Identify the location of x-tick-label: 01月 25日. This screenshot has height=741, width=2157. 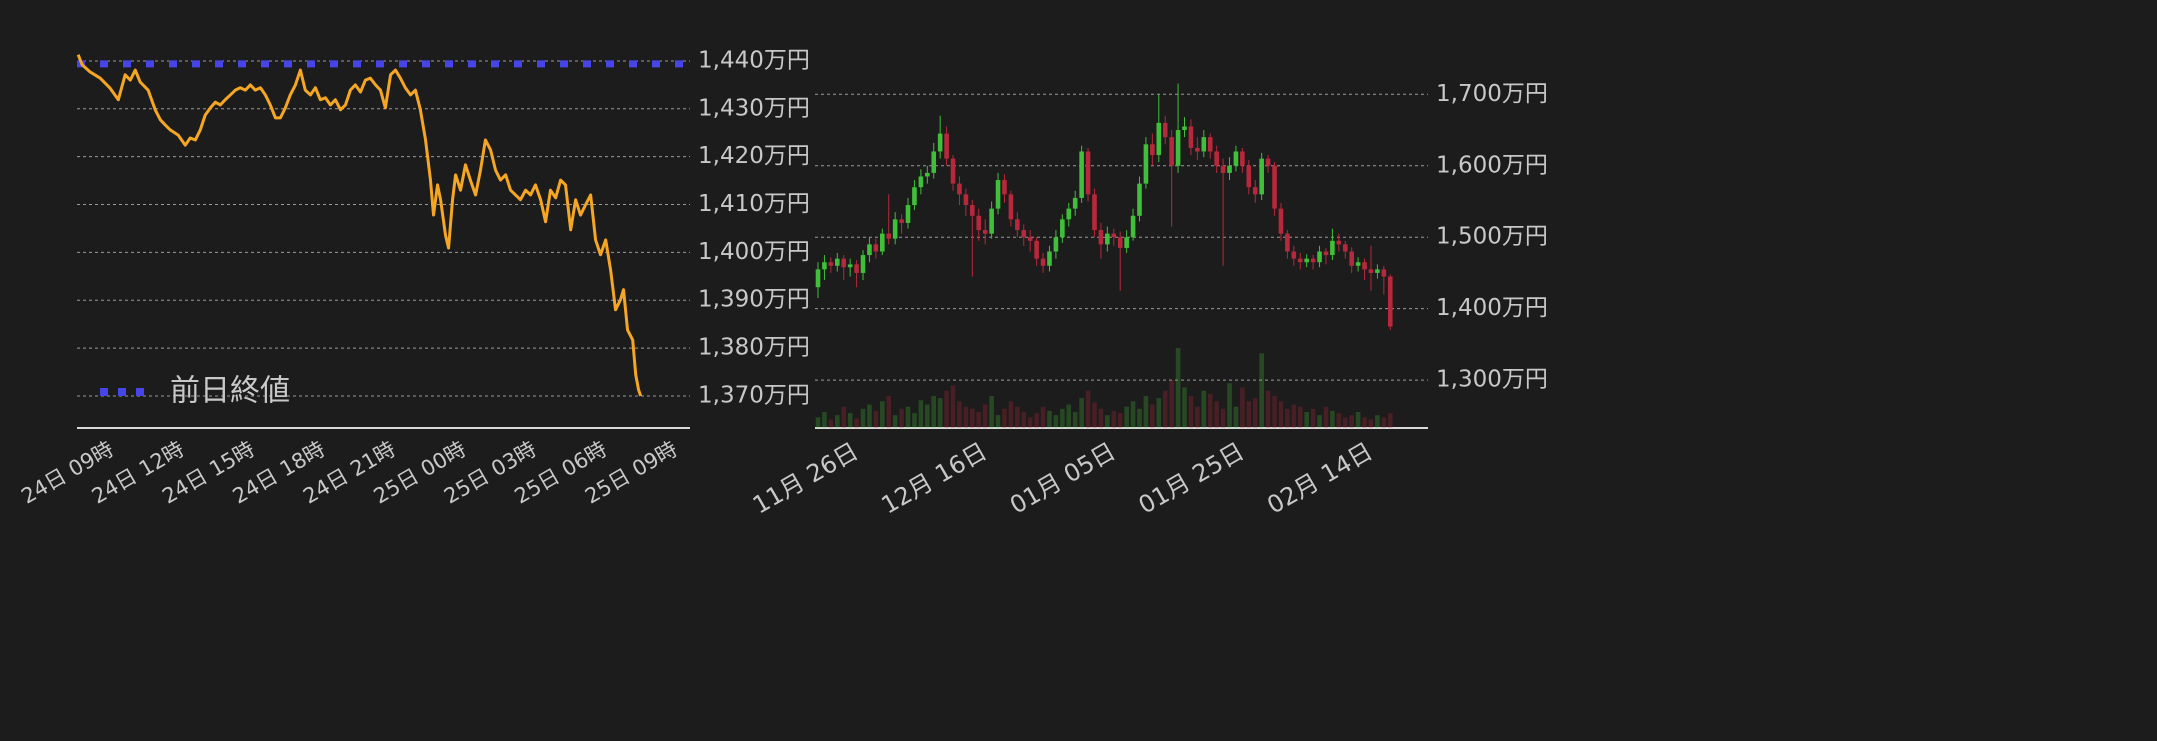
(1191, 478).